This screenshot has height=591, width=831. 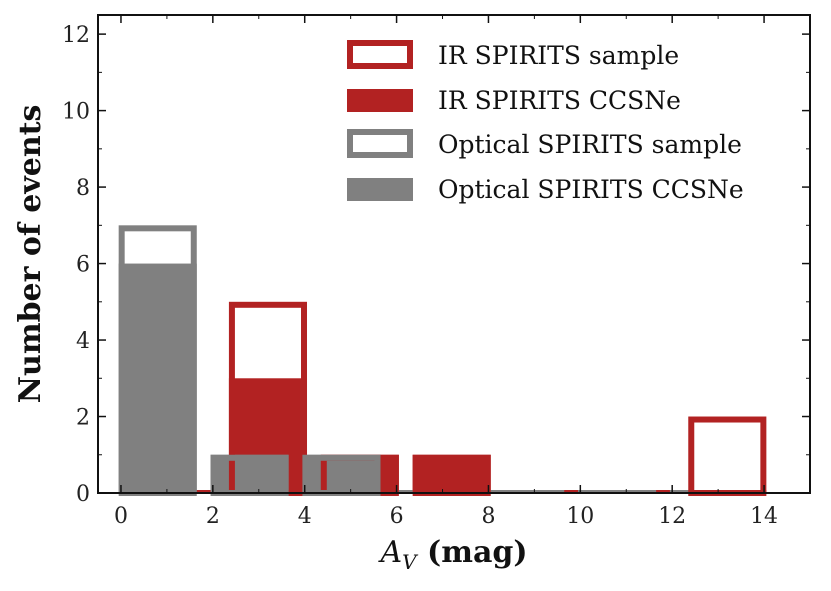 I want to click on legend-swatch-ir-sample, so click(x=380, y=54).